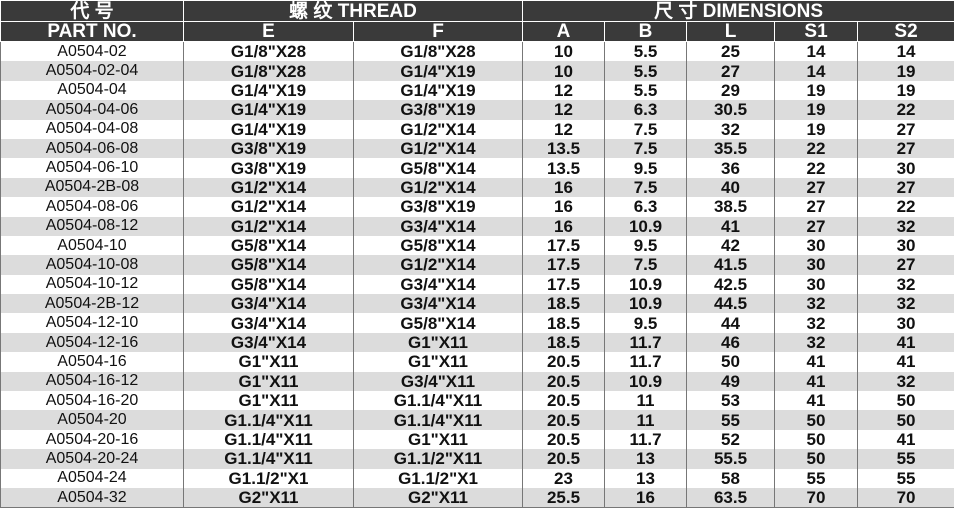 The image size is (954, 531). What do you see at coordinates (646, 284) in the screenshot?
I see `table-cell: 10.9` at bounding box center [646, 284].